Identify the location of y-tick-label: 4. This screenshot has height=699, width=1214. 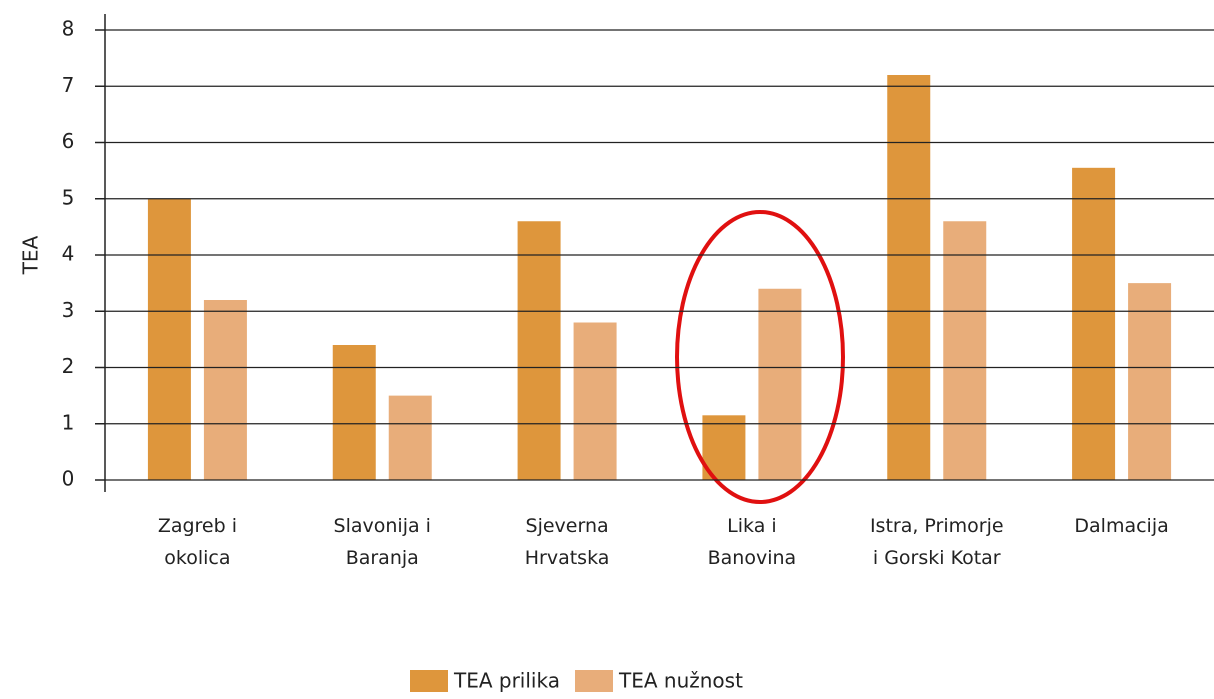
(68, 254).